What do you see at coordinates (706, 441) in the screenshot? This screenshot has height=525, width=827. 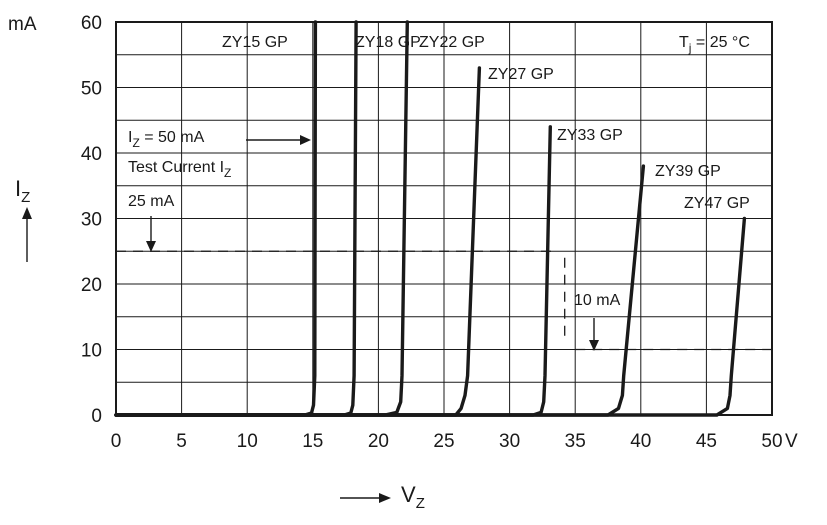 I see `x-tick-label: 45` at bounding box center [706, 441].